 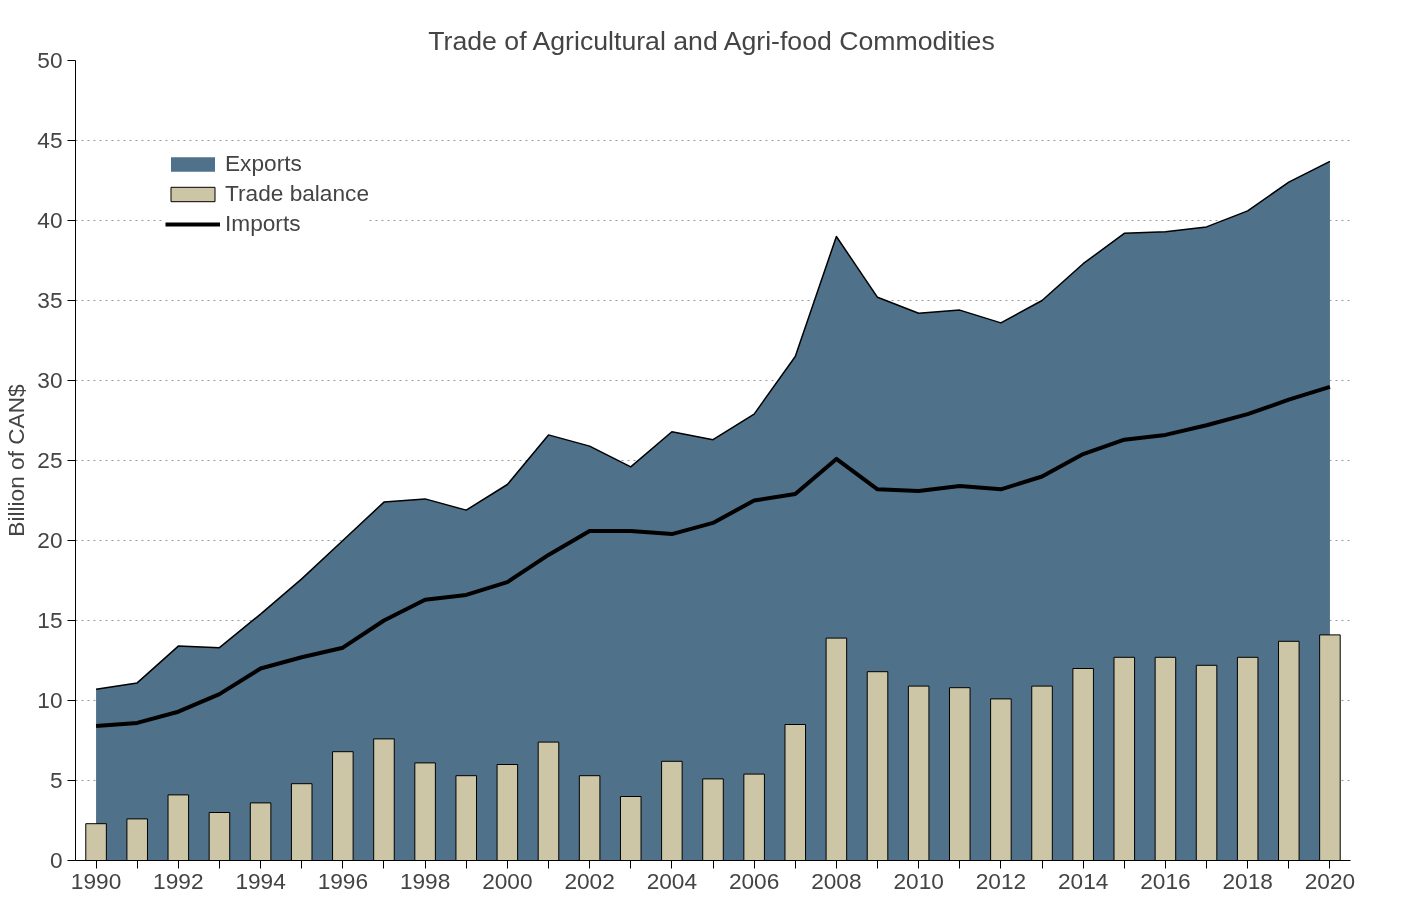 I want to click on x-tick-label: 2002, so click(x=589, y=880).